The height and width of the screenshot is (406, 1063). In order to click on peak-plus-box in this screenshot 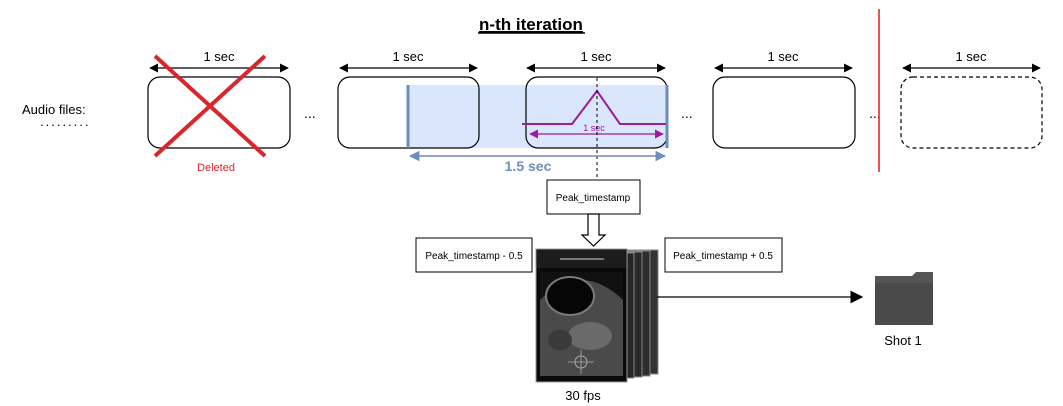, I will do `click(723, 255)`.